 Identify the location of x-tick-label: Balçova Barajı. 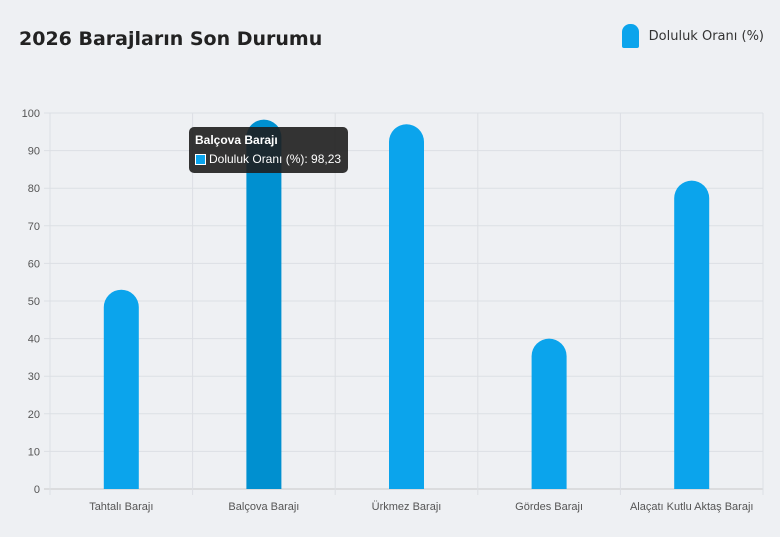
(263, 507).